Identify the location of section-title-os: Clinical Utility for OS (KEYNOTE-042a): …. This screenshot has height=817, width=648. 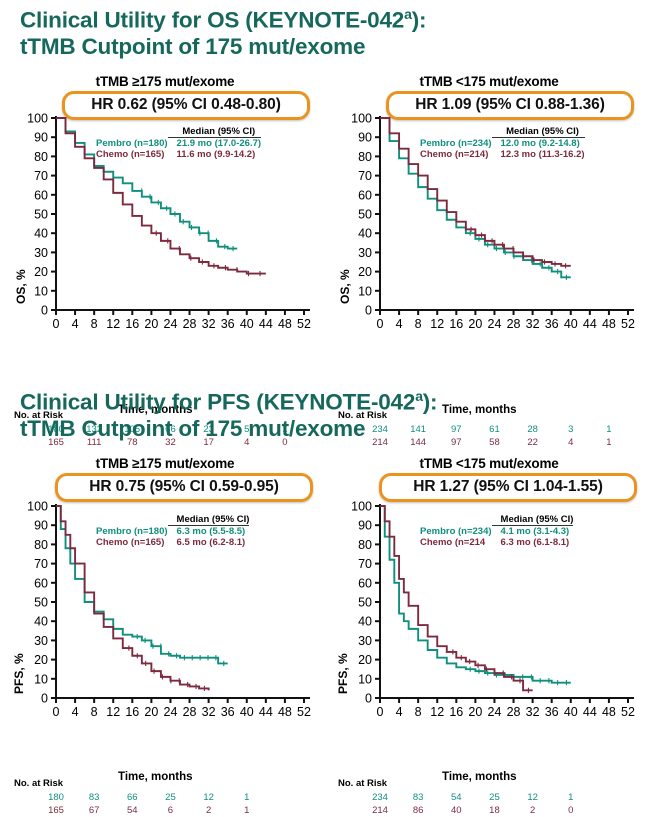
(213, 33).